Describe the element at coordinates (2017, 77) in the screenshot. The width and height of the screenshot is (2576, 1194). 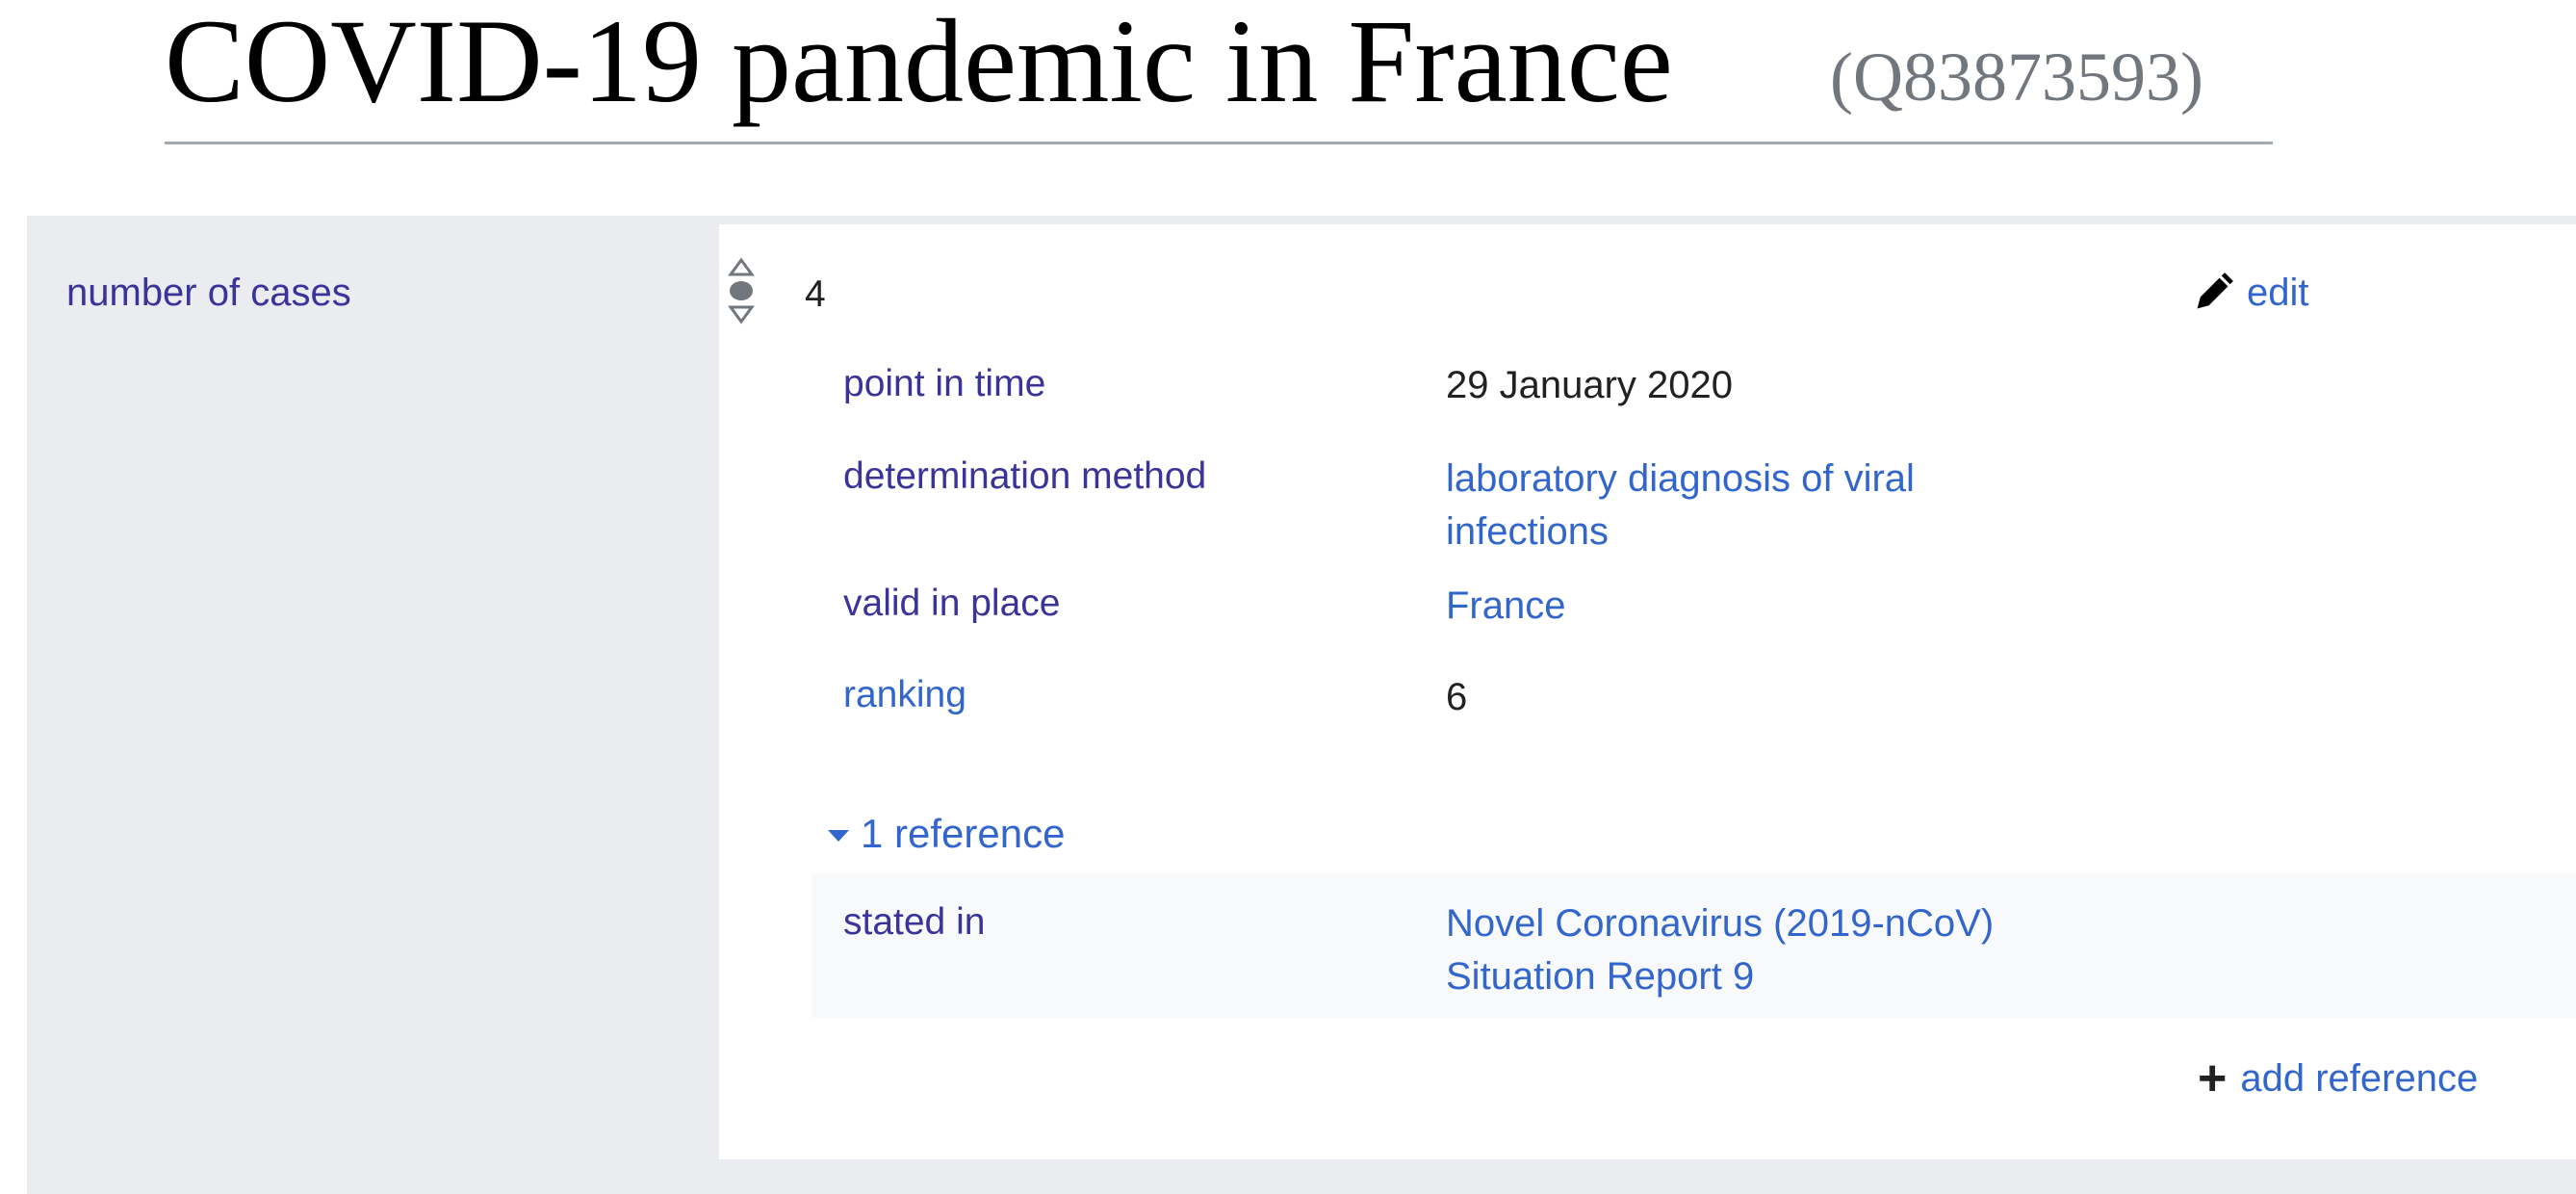
I see `entity-id: (Q83873593)` at that location.